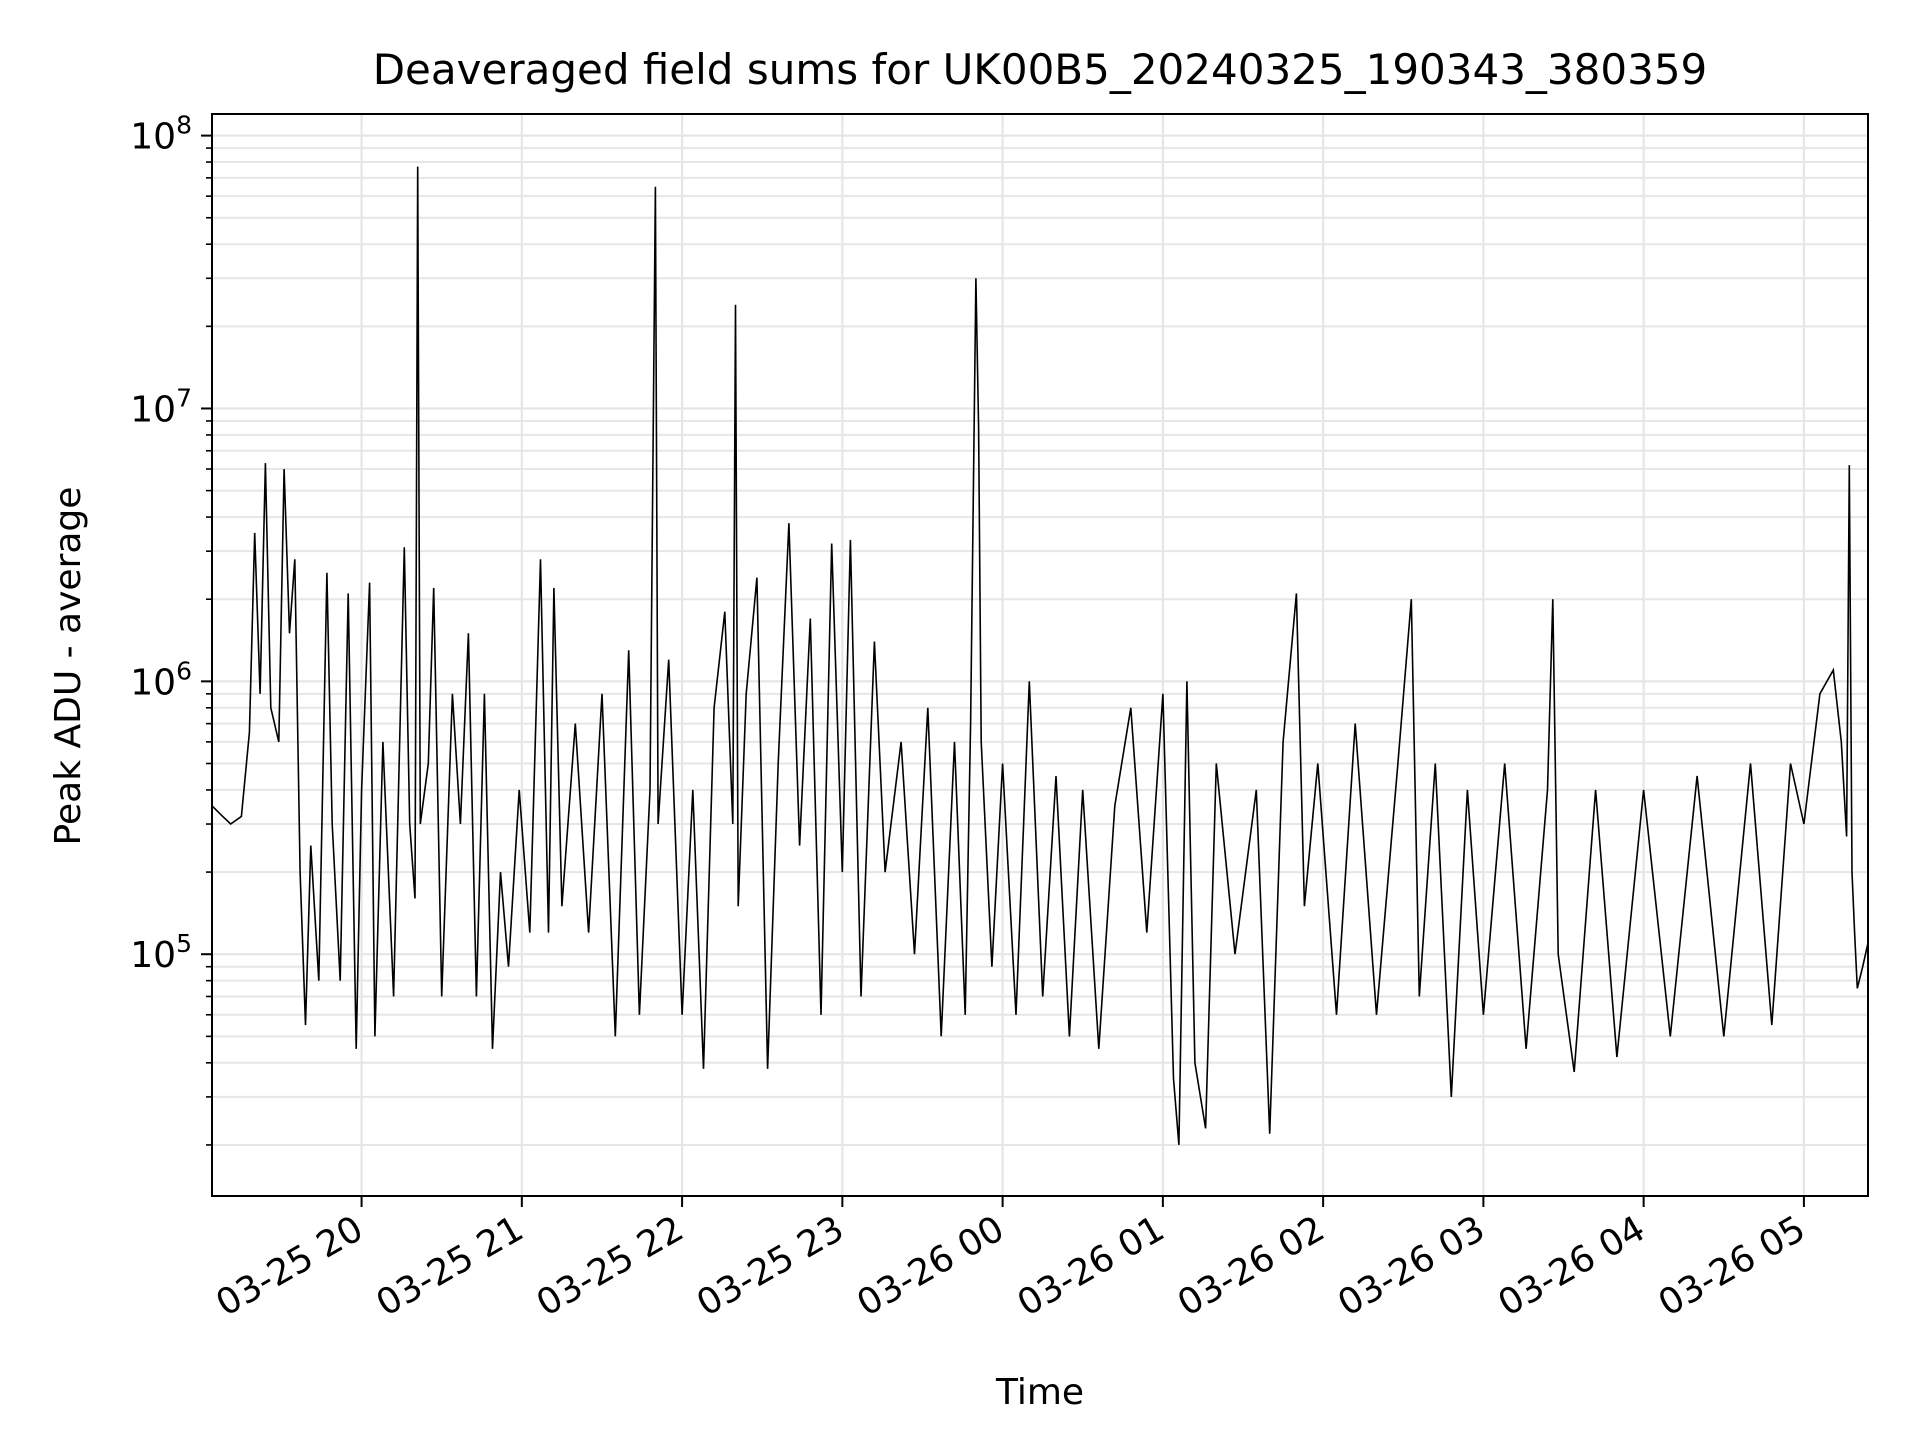 The width and height of the screenshot is (1920, 1445). What do you see at coordinates (171, 628) in the screenshot?
I see `y-axis-ticks: 10⁵ 10⁶ 10⁷ 10⁸` at bounding box center [171, 628].